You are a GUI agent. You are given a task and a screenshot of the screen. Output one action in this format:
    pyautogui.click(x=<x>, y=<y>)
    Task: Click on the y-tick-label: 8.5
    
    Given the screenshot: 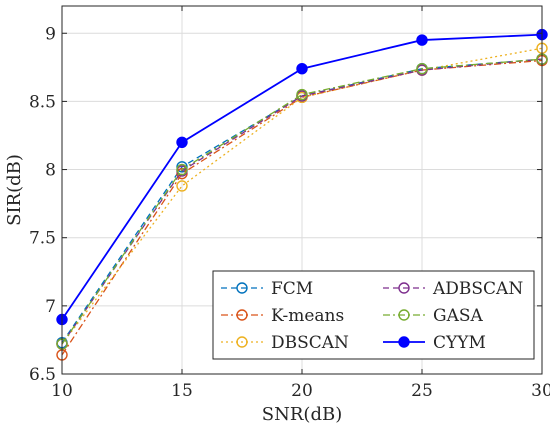 What is the action you would take?
    pyautogui.click(x=42, y=102)
    